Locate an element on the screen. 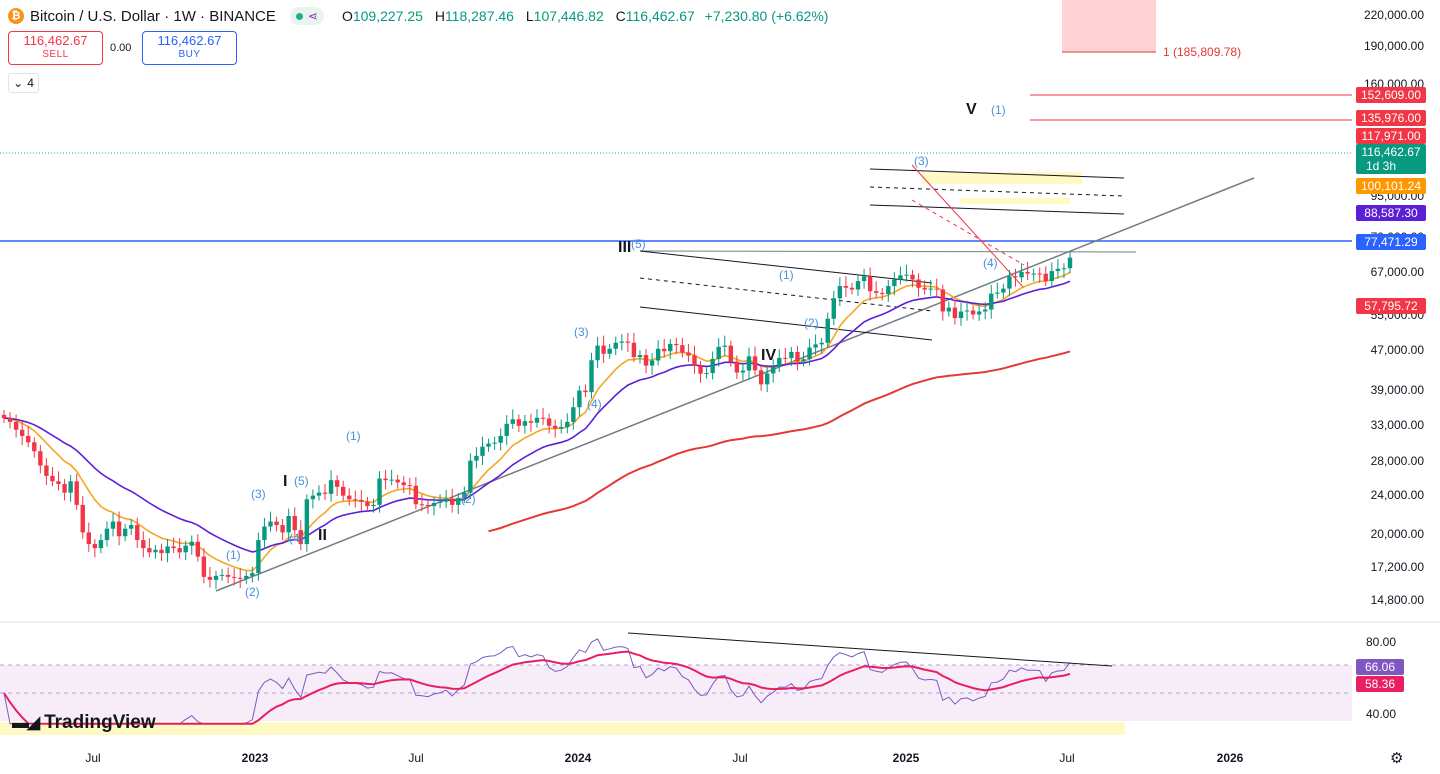 This screenshot has width=1440, height=774. target-zone is located at coordinates (1109, 26).